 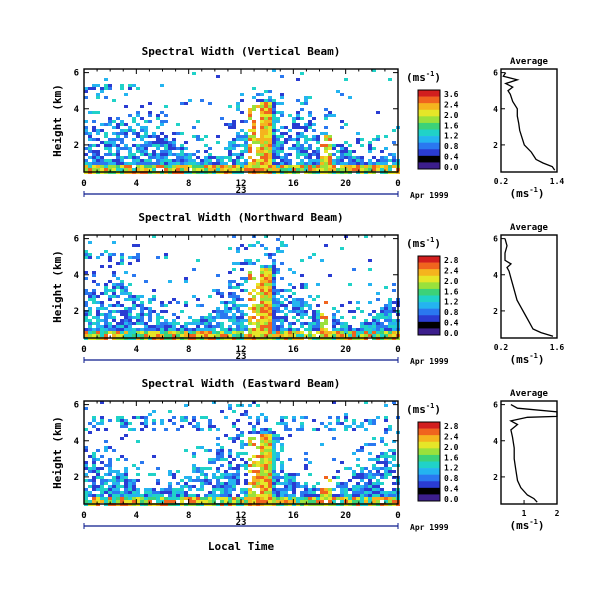 What do you see at coordinates (76, 74) in the screenshot?
I see `y-tick-label: 6` at bounding box center [76, 74].